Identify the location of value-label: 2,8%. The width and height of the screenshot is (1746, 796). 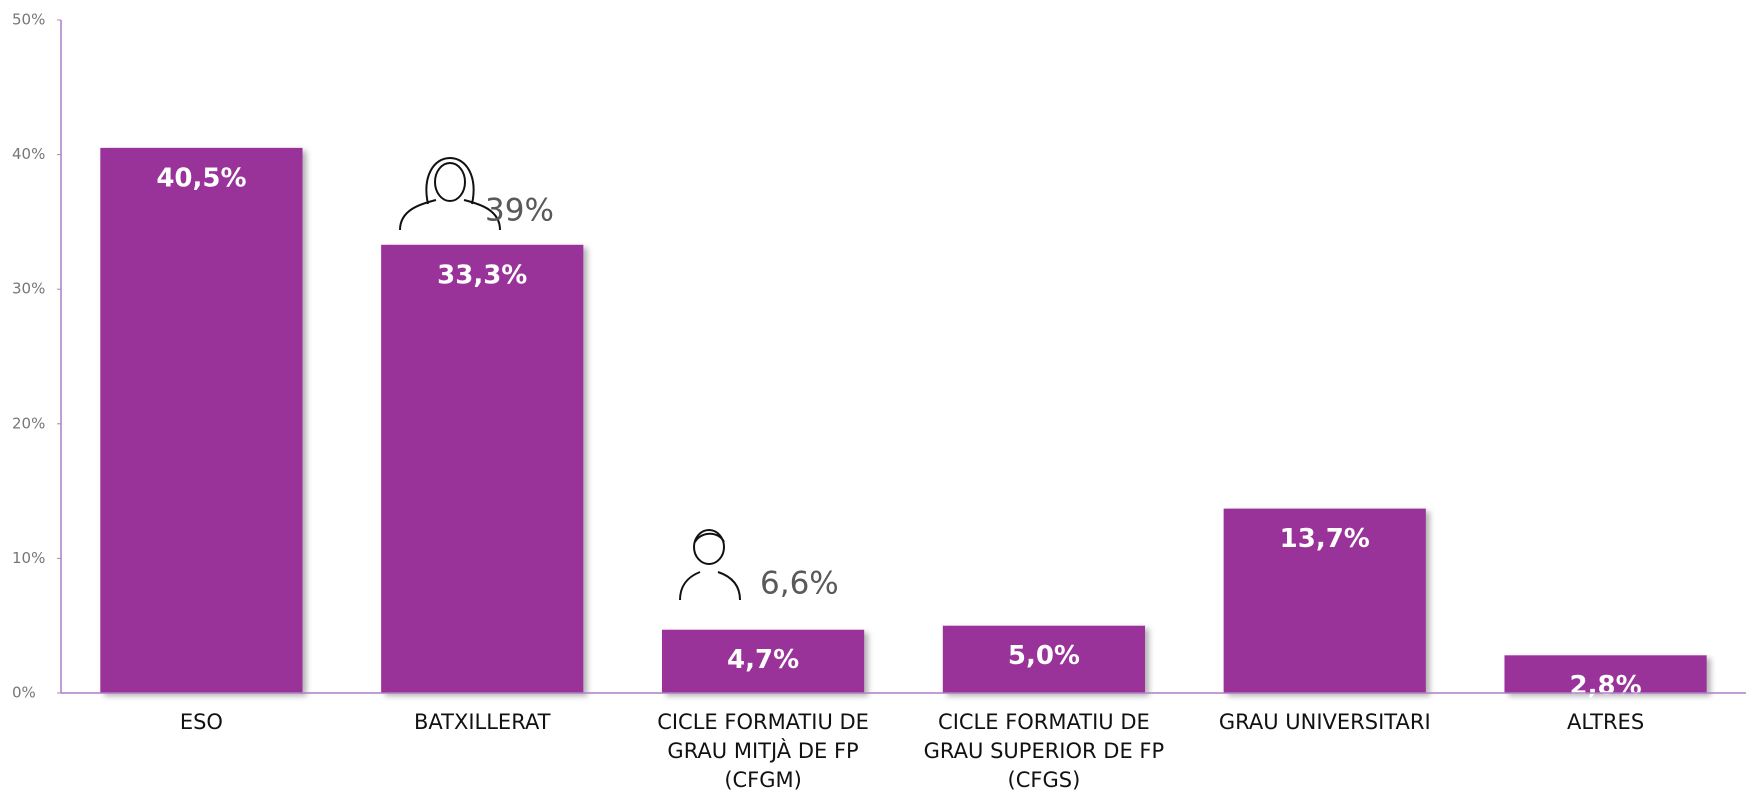
(1606, 686).